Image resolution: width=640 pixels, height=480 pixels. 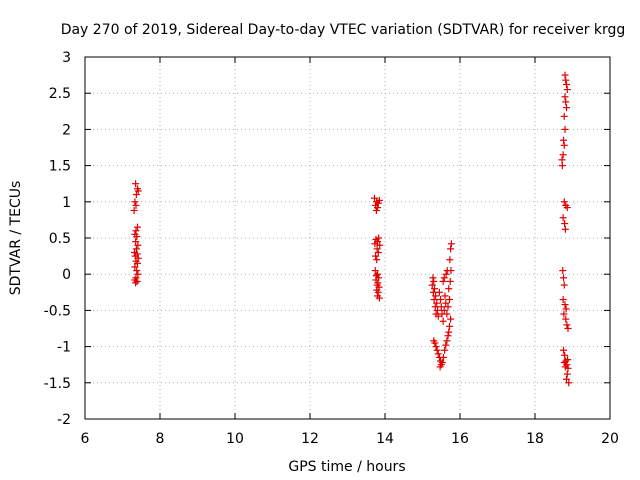 What do you see at coordinates (310, 439) in the screenshot?
I see `x-tick-label: 12` at bounding box center [310, 439].